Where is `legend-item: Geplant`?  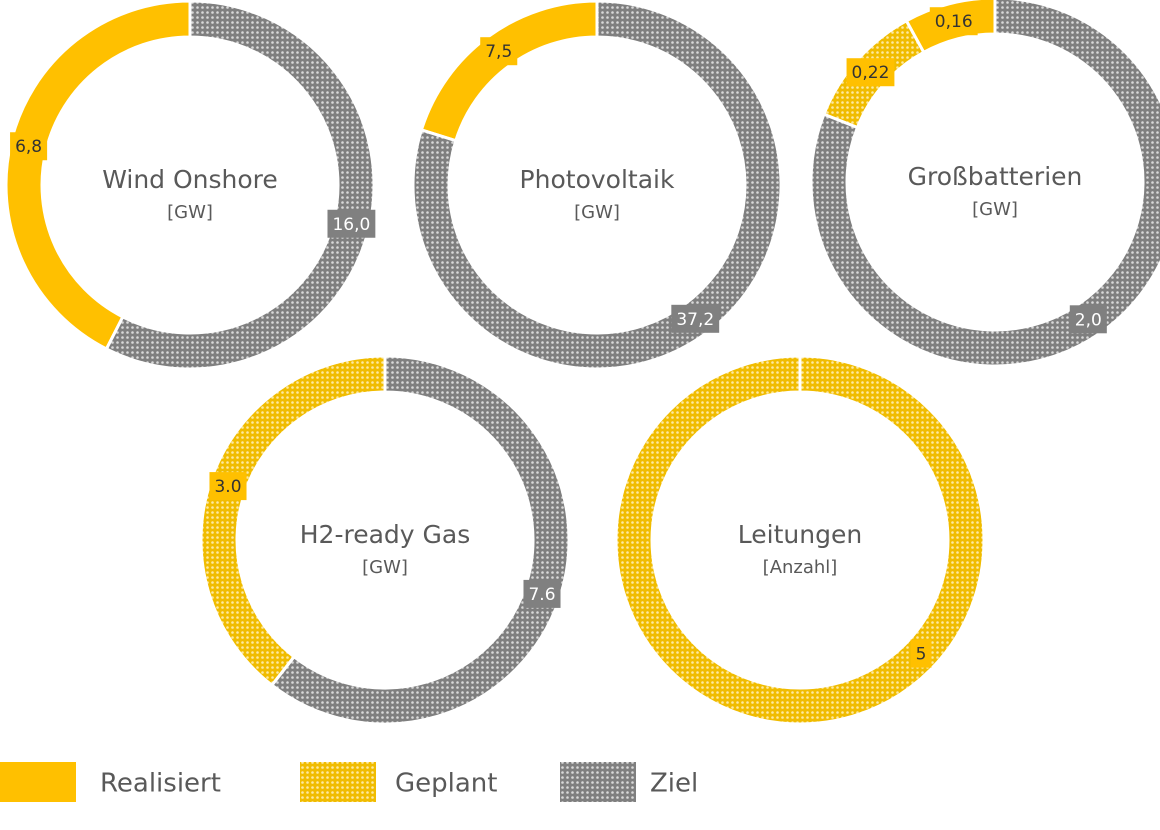
legend-item: Geplant is located at coordinates (398, 782).